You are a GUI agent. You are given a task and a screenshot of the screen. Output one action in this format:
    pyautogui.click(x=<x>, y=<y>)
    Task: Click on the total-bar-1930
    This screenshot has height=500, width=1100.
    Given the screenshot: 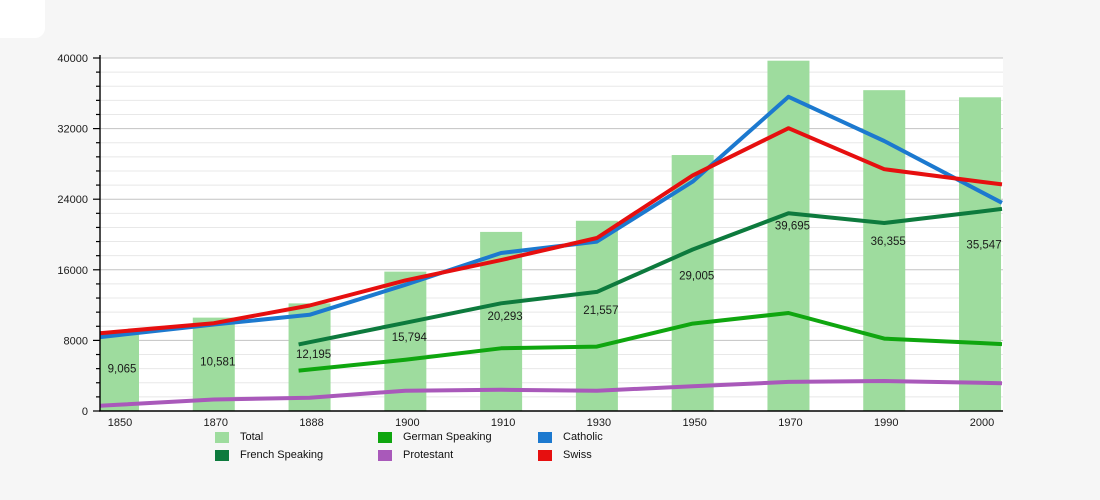 What is the action you would take?
    pyautogui.click(x=596, y=315)
    